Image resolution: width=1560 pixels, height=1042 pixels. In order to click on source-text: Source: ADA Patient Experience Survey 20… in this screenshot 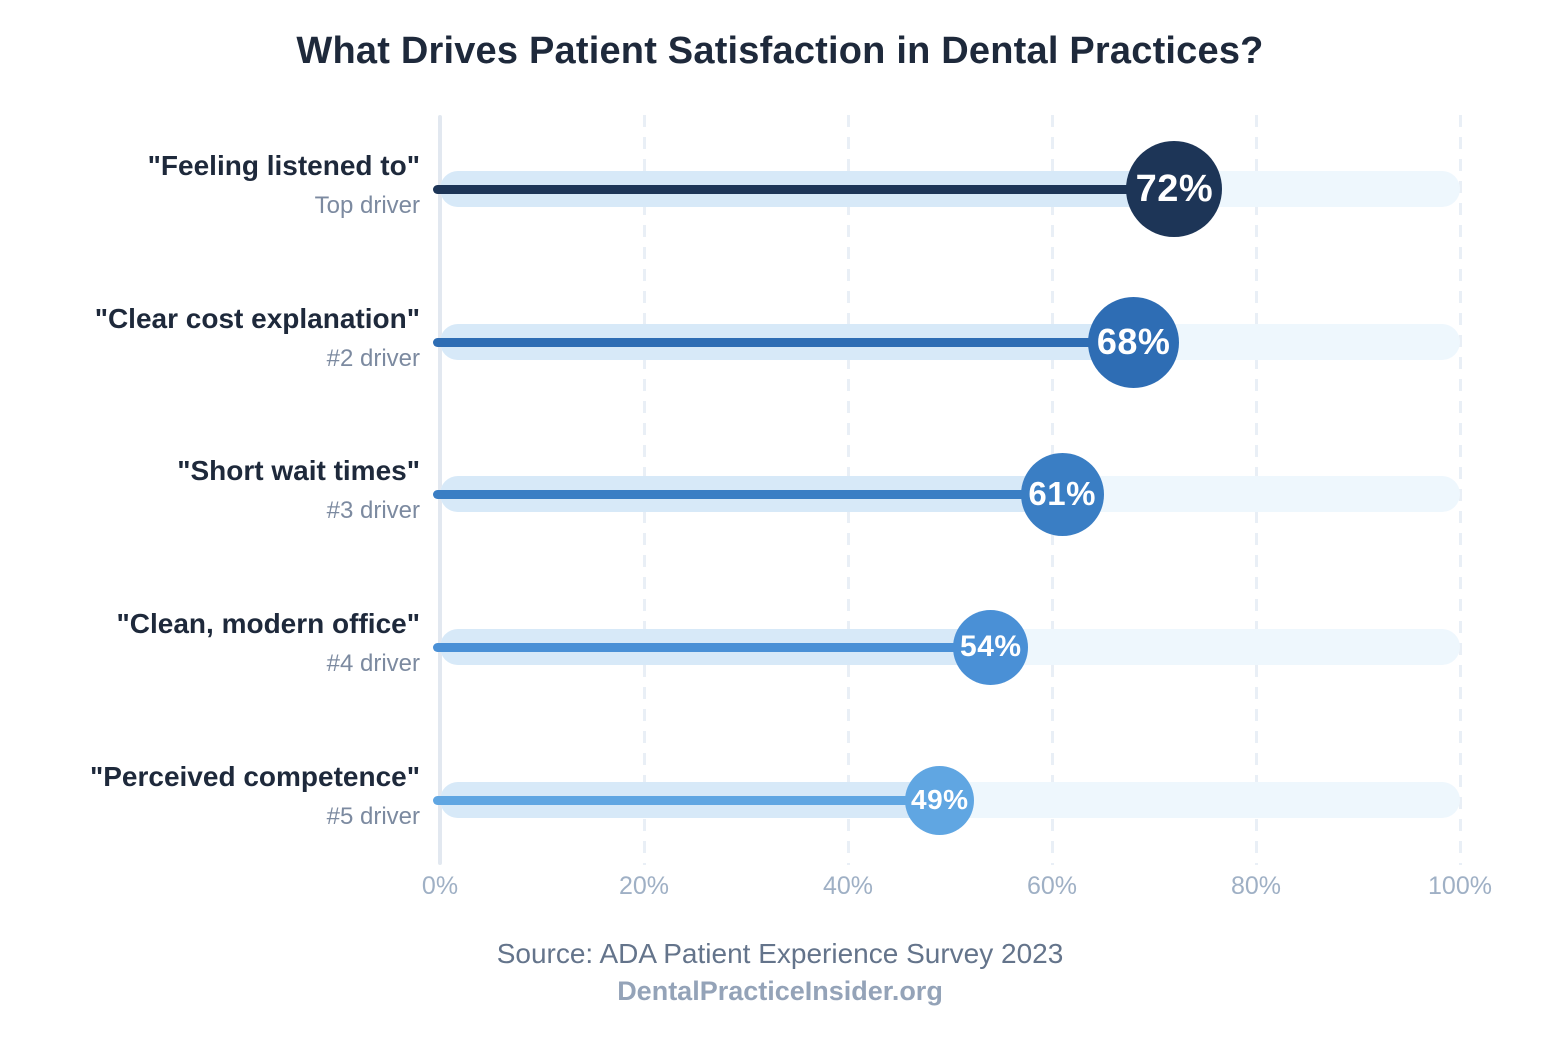, I will do `click(780, 953)`.